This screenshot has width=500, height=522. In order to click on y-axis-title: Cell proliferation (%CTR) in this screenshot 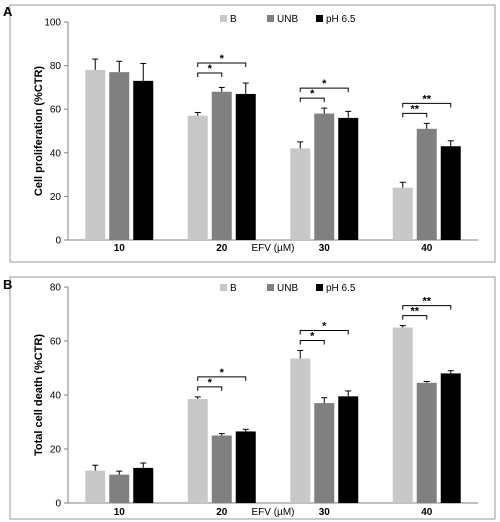, I will do `click(39, 131)`.